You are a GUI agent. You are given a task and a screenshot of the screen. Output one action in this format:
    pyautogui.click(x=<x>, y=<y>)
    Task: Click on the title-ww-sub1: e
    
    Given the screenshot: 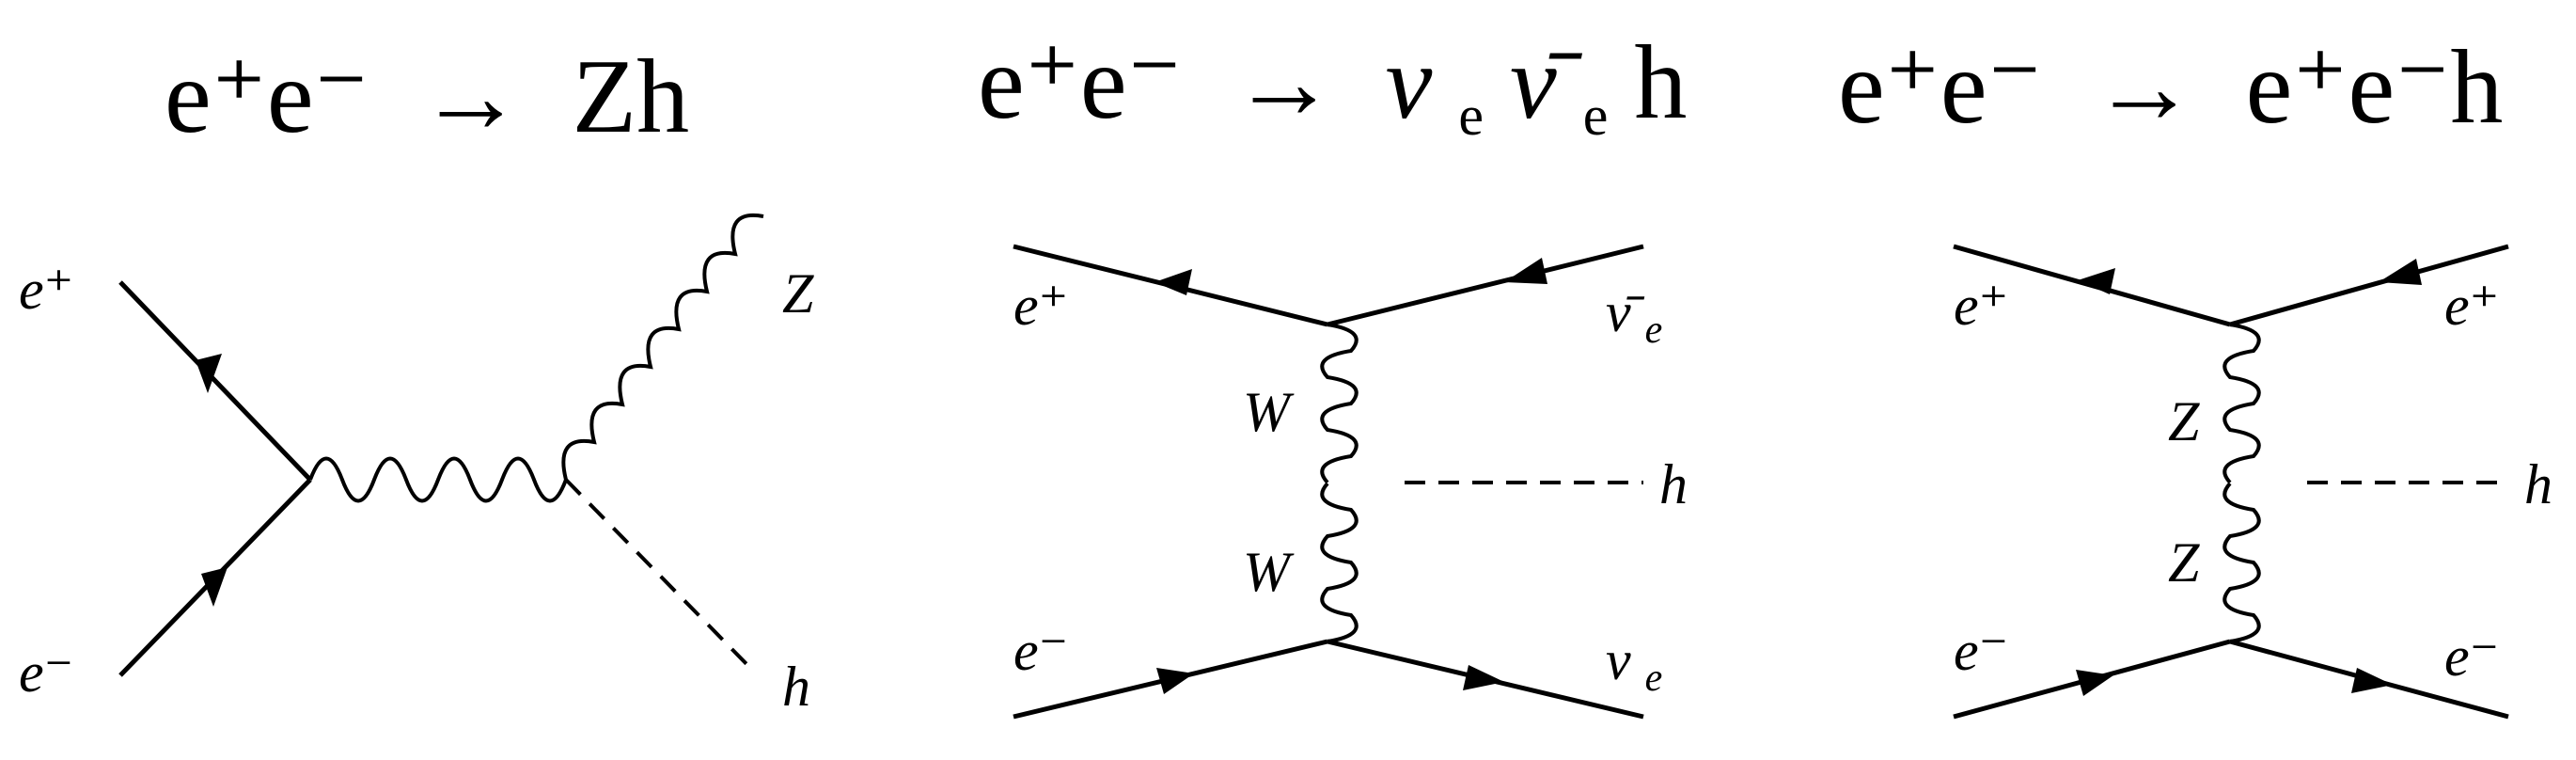 What is the action you would take?
    pyautogui.click(x=1471, y=116)
    